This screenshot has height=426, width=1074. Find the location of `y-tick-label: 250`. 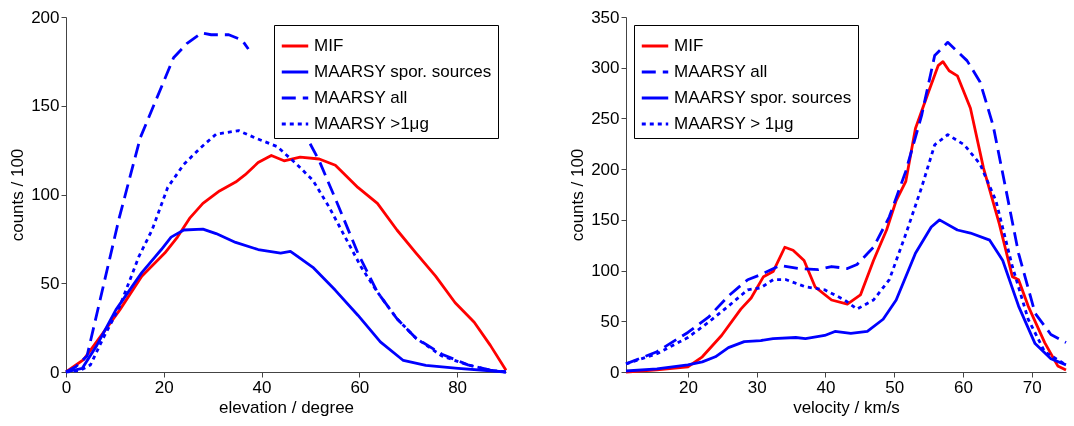

y-tick-label: 250 is located at coordinates (605, 118).